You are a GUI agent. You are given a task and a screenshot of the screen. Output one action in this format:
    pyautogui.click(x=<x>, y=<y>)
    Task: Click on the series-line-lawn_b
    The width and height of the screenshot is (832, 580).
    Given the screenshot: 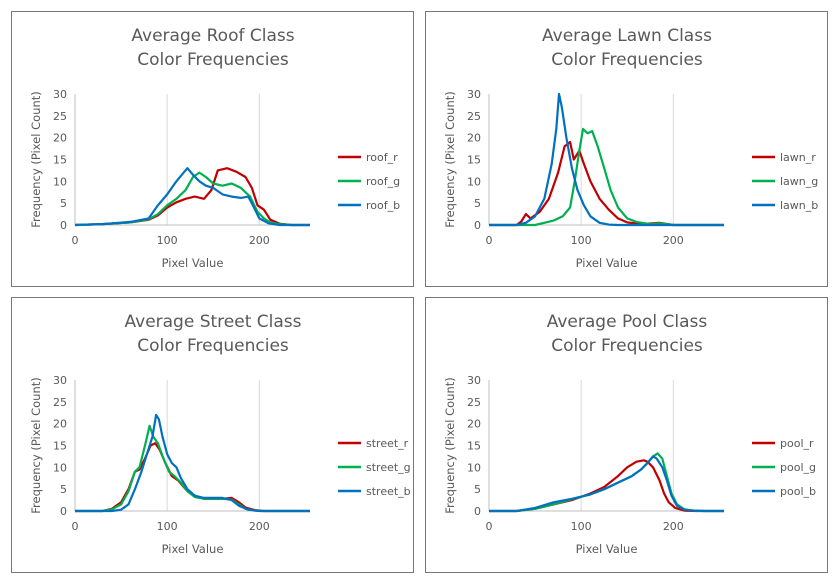 What is the action you would take?
    pyautogui.click(x=606, y=159)
    